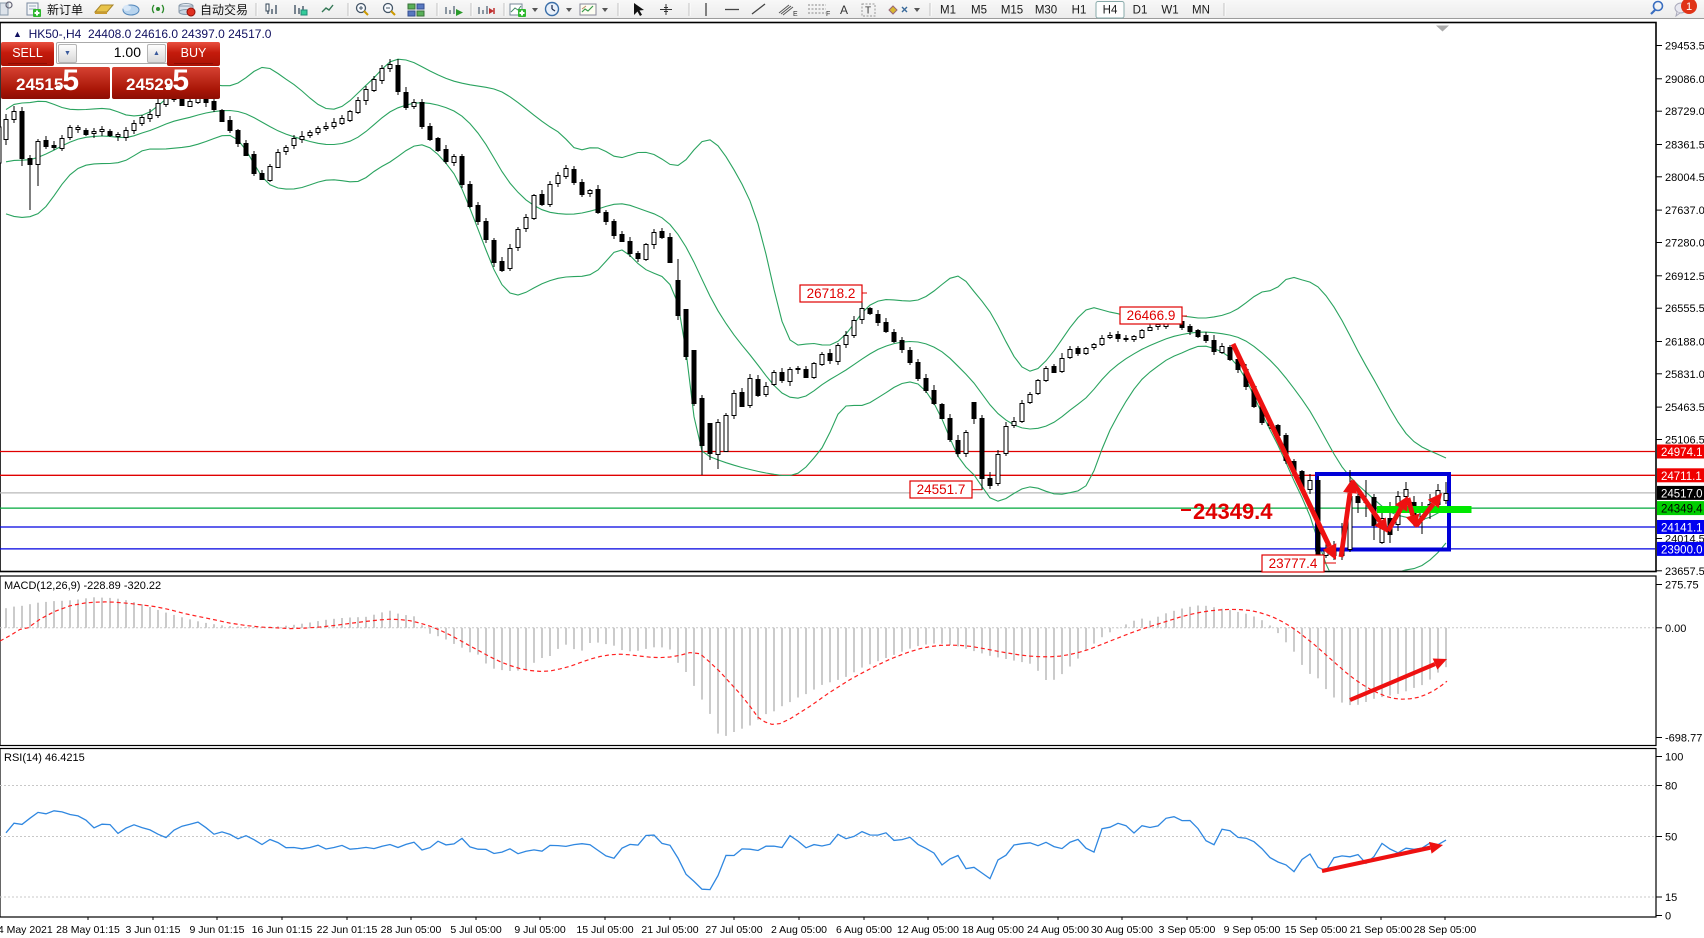  What do you see at coordinates (1151, 315) in the screenshot?
I see `svg-text: 26466.9` at bounding box center [1151, 315].